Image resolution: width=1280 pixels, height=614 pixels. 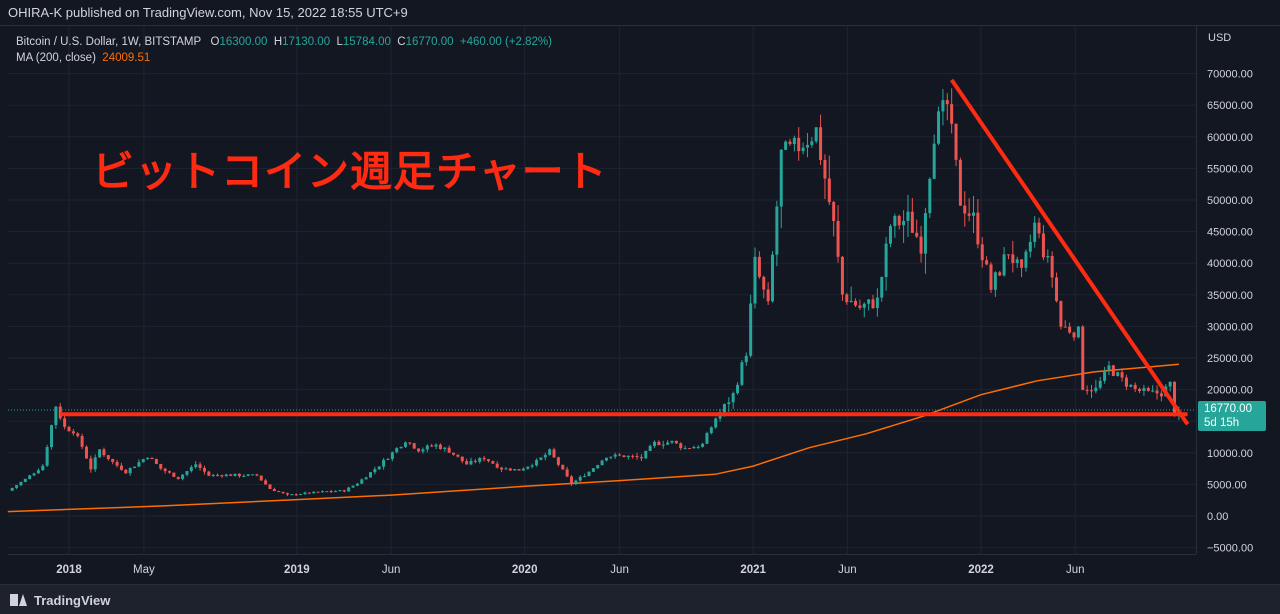 I want to click on symbol-name: Bitcoin / U.S. Dollar, 1W, BITSTAMP, so click(x=108, y=42).